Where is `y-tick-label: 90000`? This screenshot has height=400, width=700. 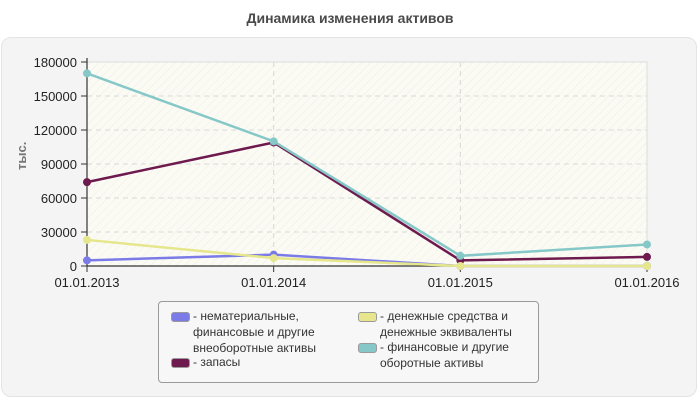 y-tick-label: 90000 is located at coordinates (59, 164).